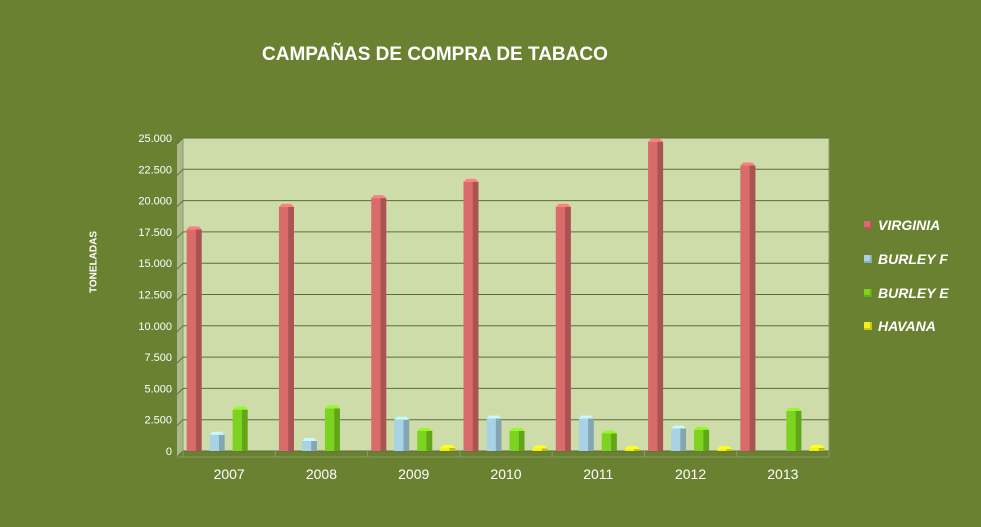 This screenshot has width=981, height=527. I want to click on legend-item: HAVANA, so click(900, 326).